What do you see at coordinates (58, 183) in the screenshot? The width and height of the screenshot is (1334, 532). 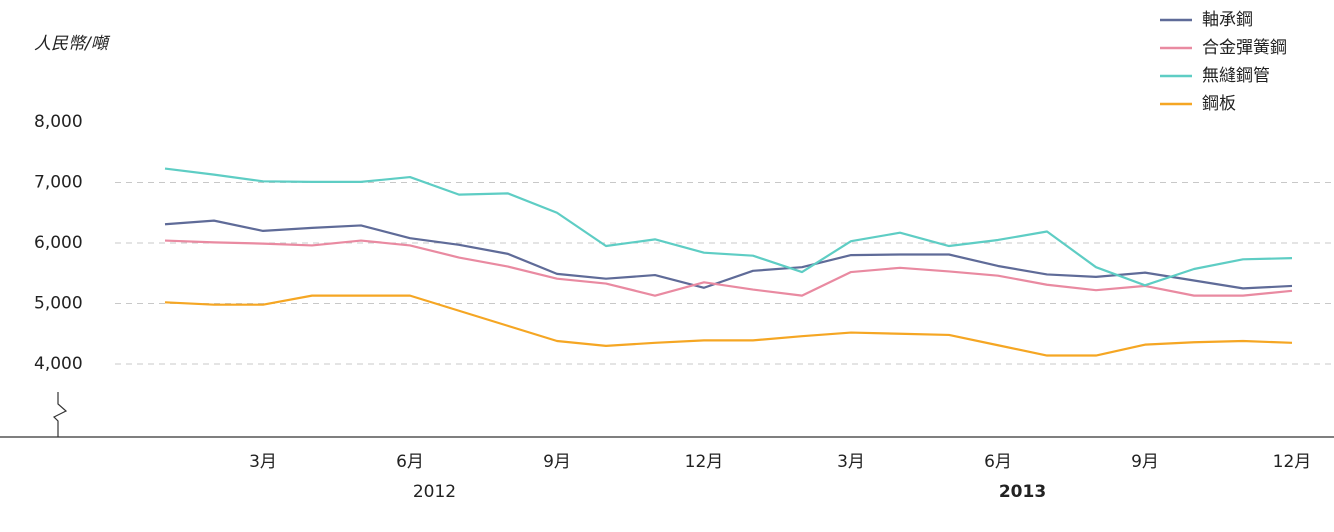 I see `y-tick-label: 7,000` at bounding box center [58, 183].